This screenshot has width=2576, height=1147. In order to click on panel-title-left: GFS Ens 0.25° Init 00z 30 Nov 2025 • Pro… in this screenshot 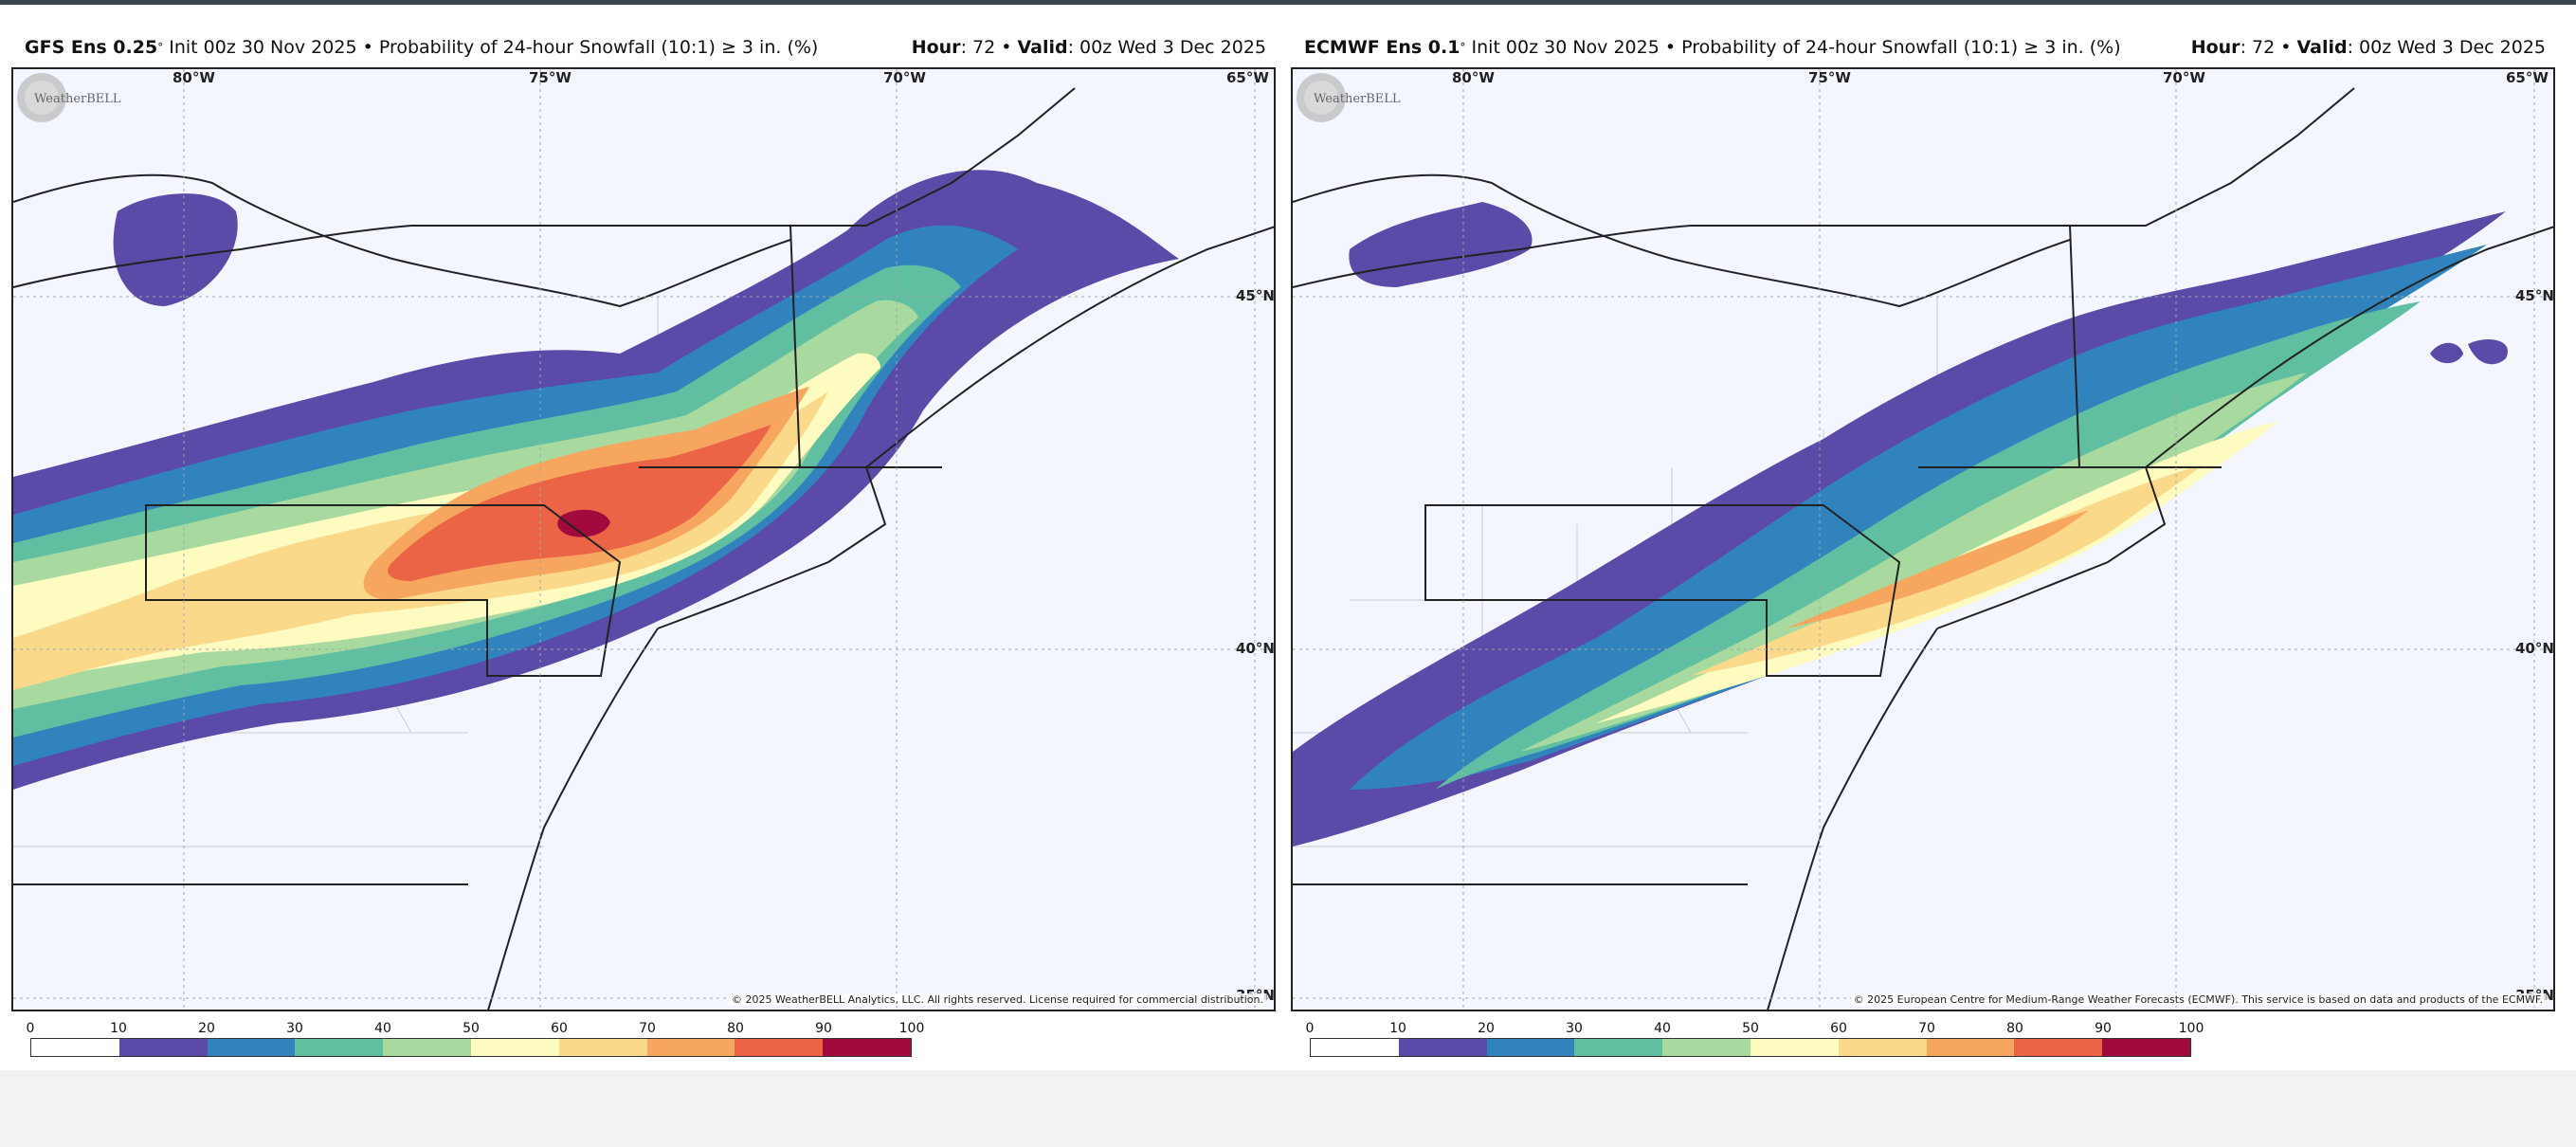, I will do `click(421, 47)`.